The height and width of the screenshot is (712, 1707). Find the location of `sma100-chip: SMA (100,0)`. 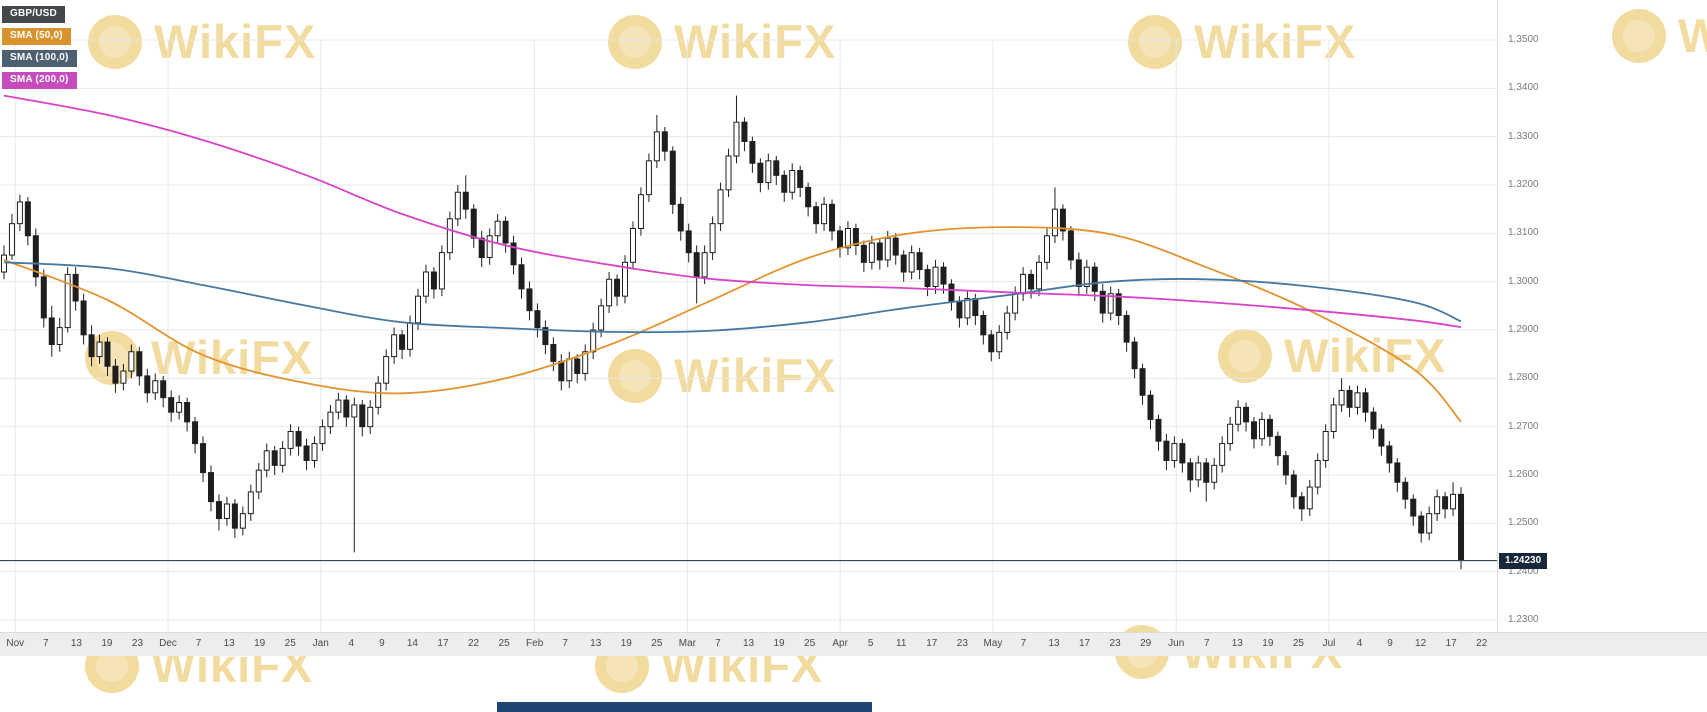

sma100-chip: SMA (100,0) is located at coordinates (39, 58).